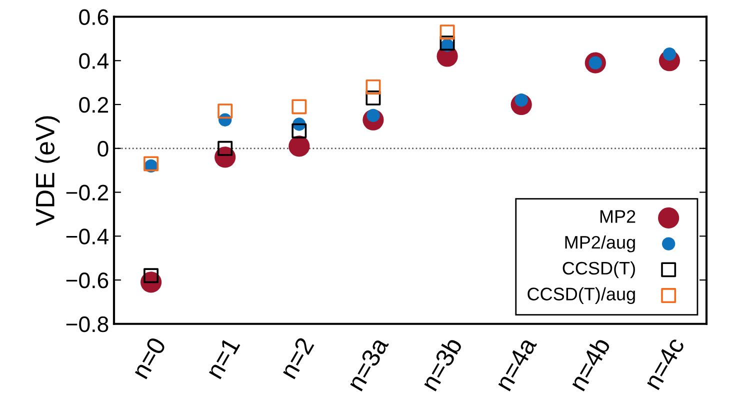 The image size is (750, 419). What do you see at coordinates (581, 295) in the screenshot?
I see `legend-label: CCSD(T)/aug` at bounding box center [581, 295].